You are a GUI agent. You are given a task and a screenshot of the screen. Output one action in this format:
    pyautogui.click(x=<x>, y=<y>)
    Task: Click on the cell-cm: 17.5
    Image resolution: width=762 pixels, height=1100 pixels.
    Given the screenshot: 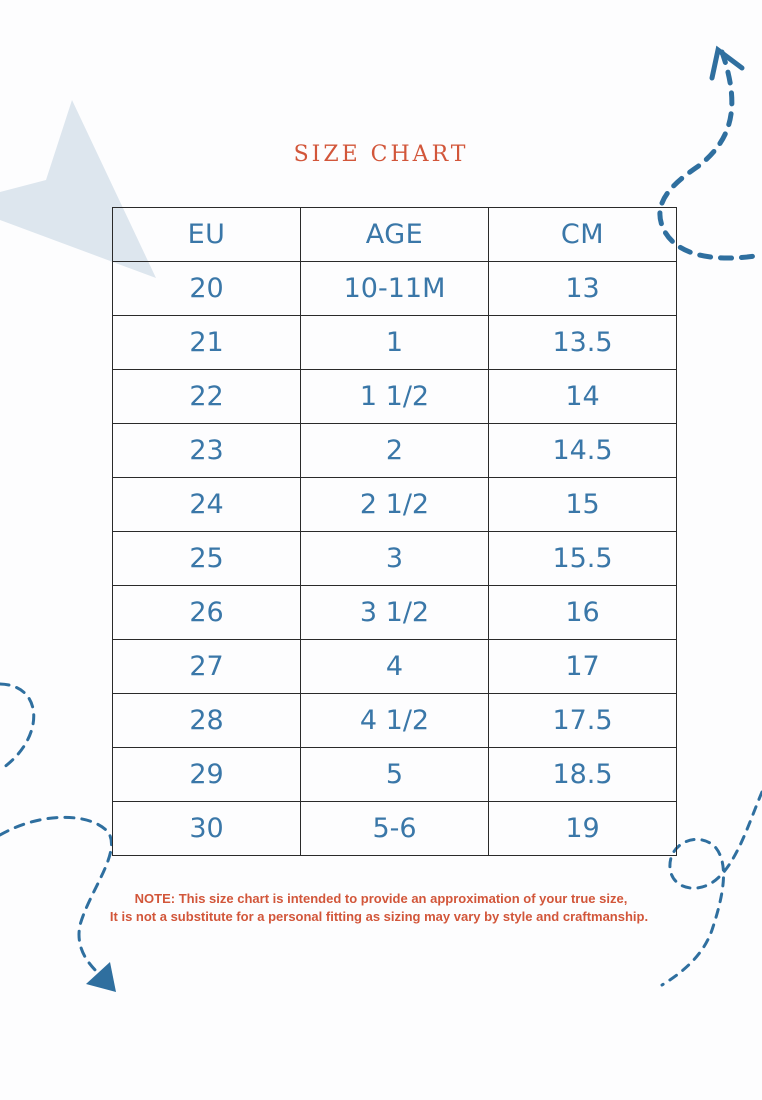 What is the action you would take?
    pyautogui.click(x=582, y=720)
    